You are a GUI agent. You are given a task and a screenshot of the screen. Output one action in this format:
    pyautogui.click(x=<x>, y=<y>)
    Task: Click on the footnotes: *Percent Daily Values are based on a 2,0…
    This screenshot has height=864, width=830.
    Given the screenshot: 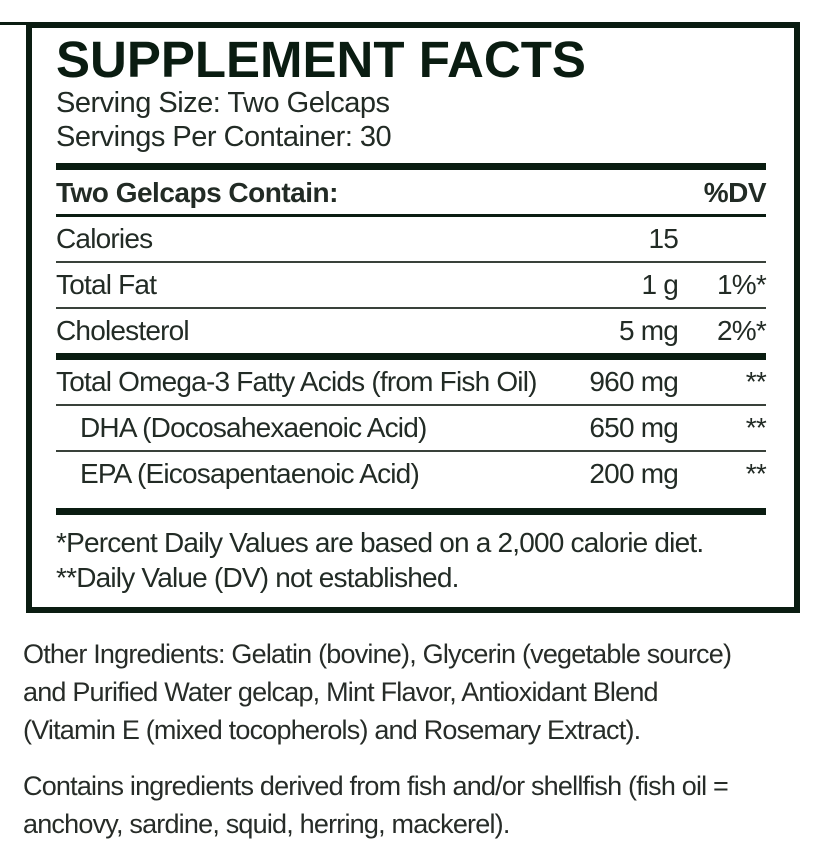 What is the action you would take?
    pyautogui.click(x=411, y=560)
    